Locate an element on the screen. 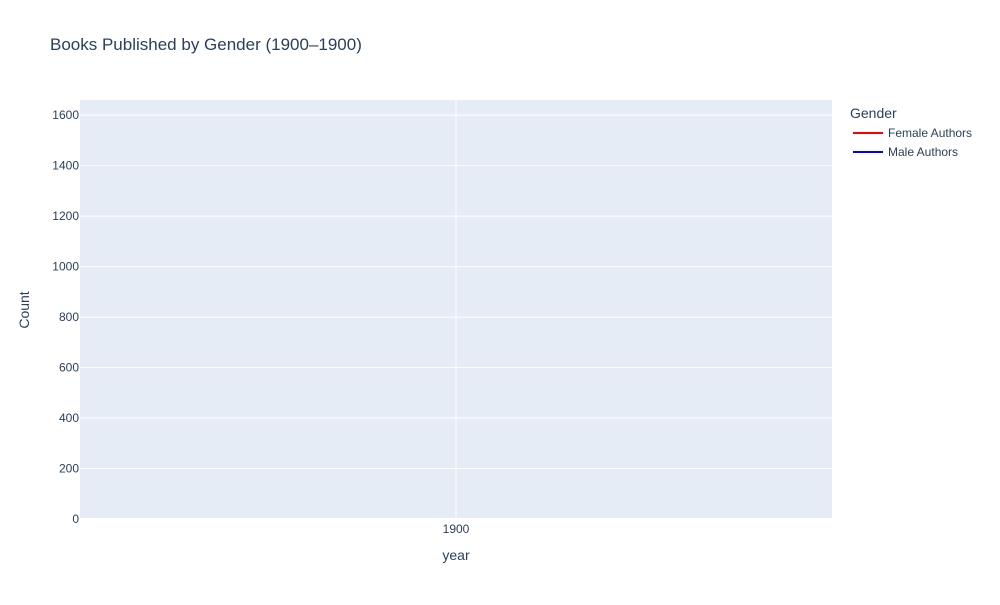  chart-title: Books Published by Gender (1900–1900) is located at coordinates (206, 44).